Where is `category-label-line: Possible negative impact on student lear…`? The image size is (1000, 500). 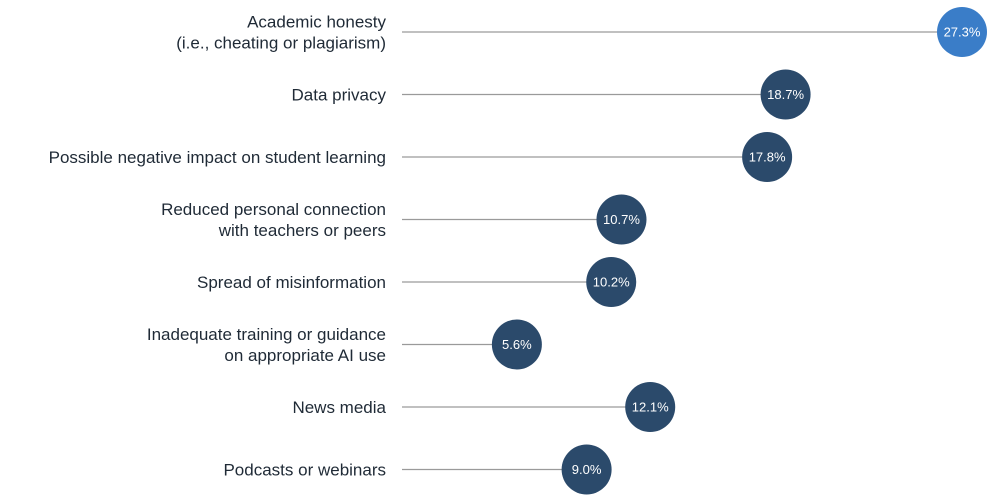 category-label-line: Possible negative impact on student lear… is located at coordinates (217, 157).